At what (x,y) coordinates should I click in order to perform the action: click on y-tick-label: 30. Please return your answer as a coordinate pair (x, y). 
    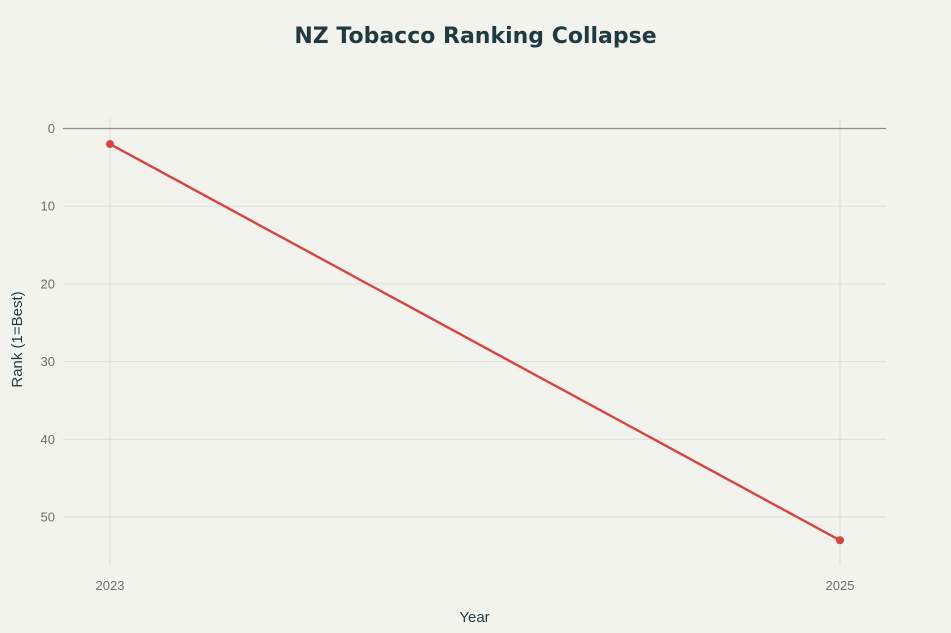
    Looking at the image, I should click on (48, 361).